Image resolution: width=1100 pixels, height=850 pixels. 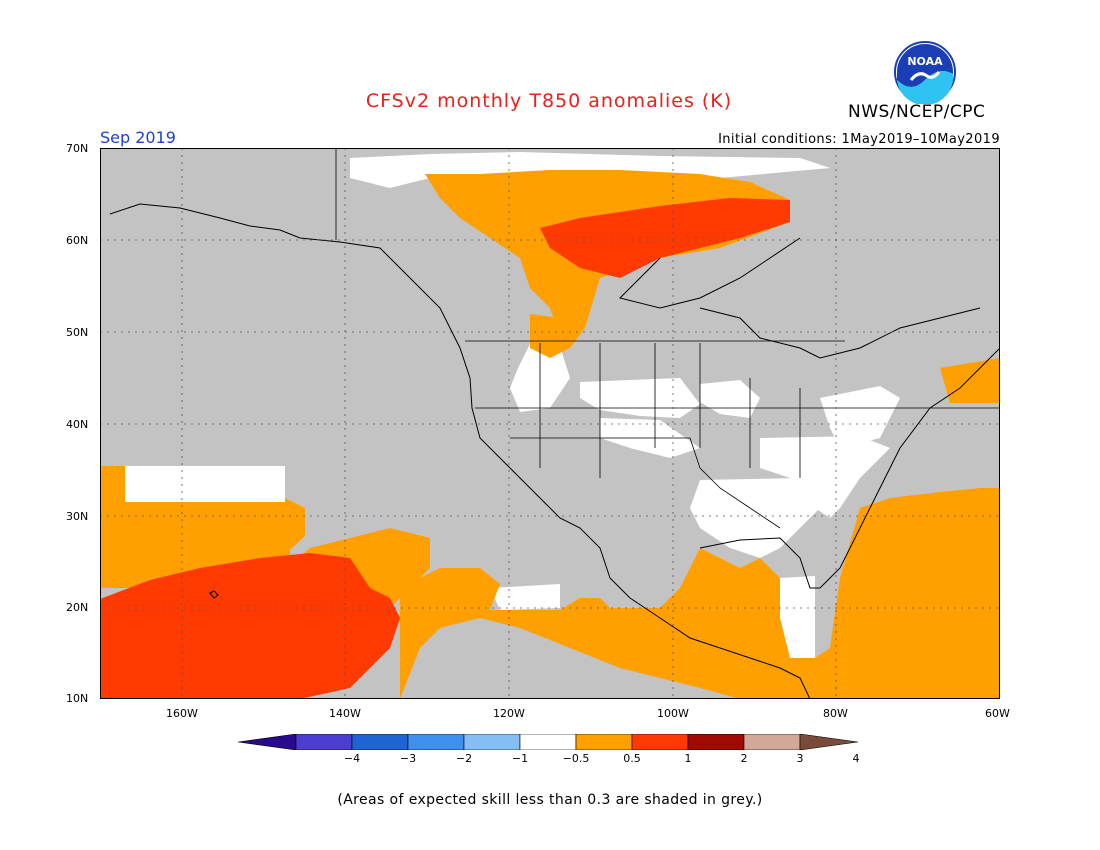 I want to click on colorbar-label: −1, so click(x=520, y=758).